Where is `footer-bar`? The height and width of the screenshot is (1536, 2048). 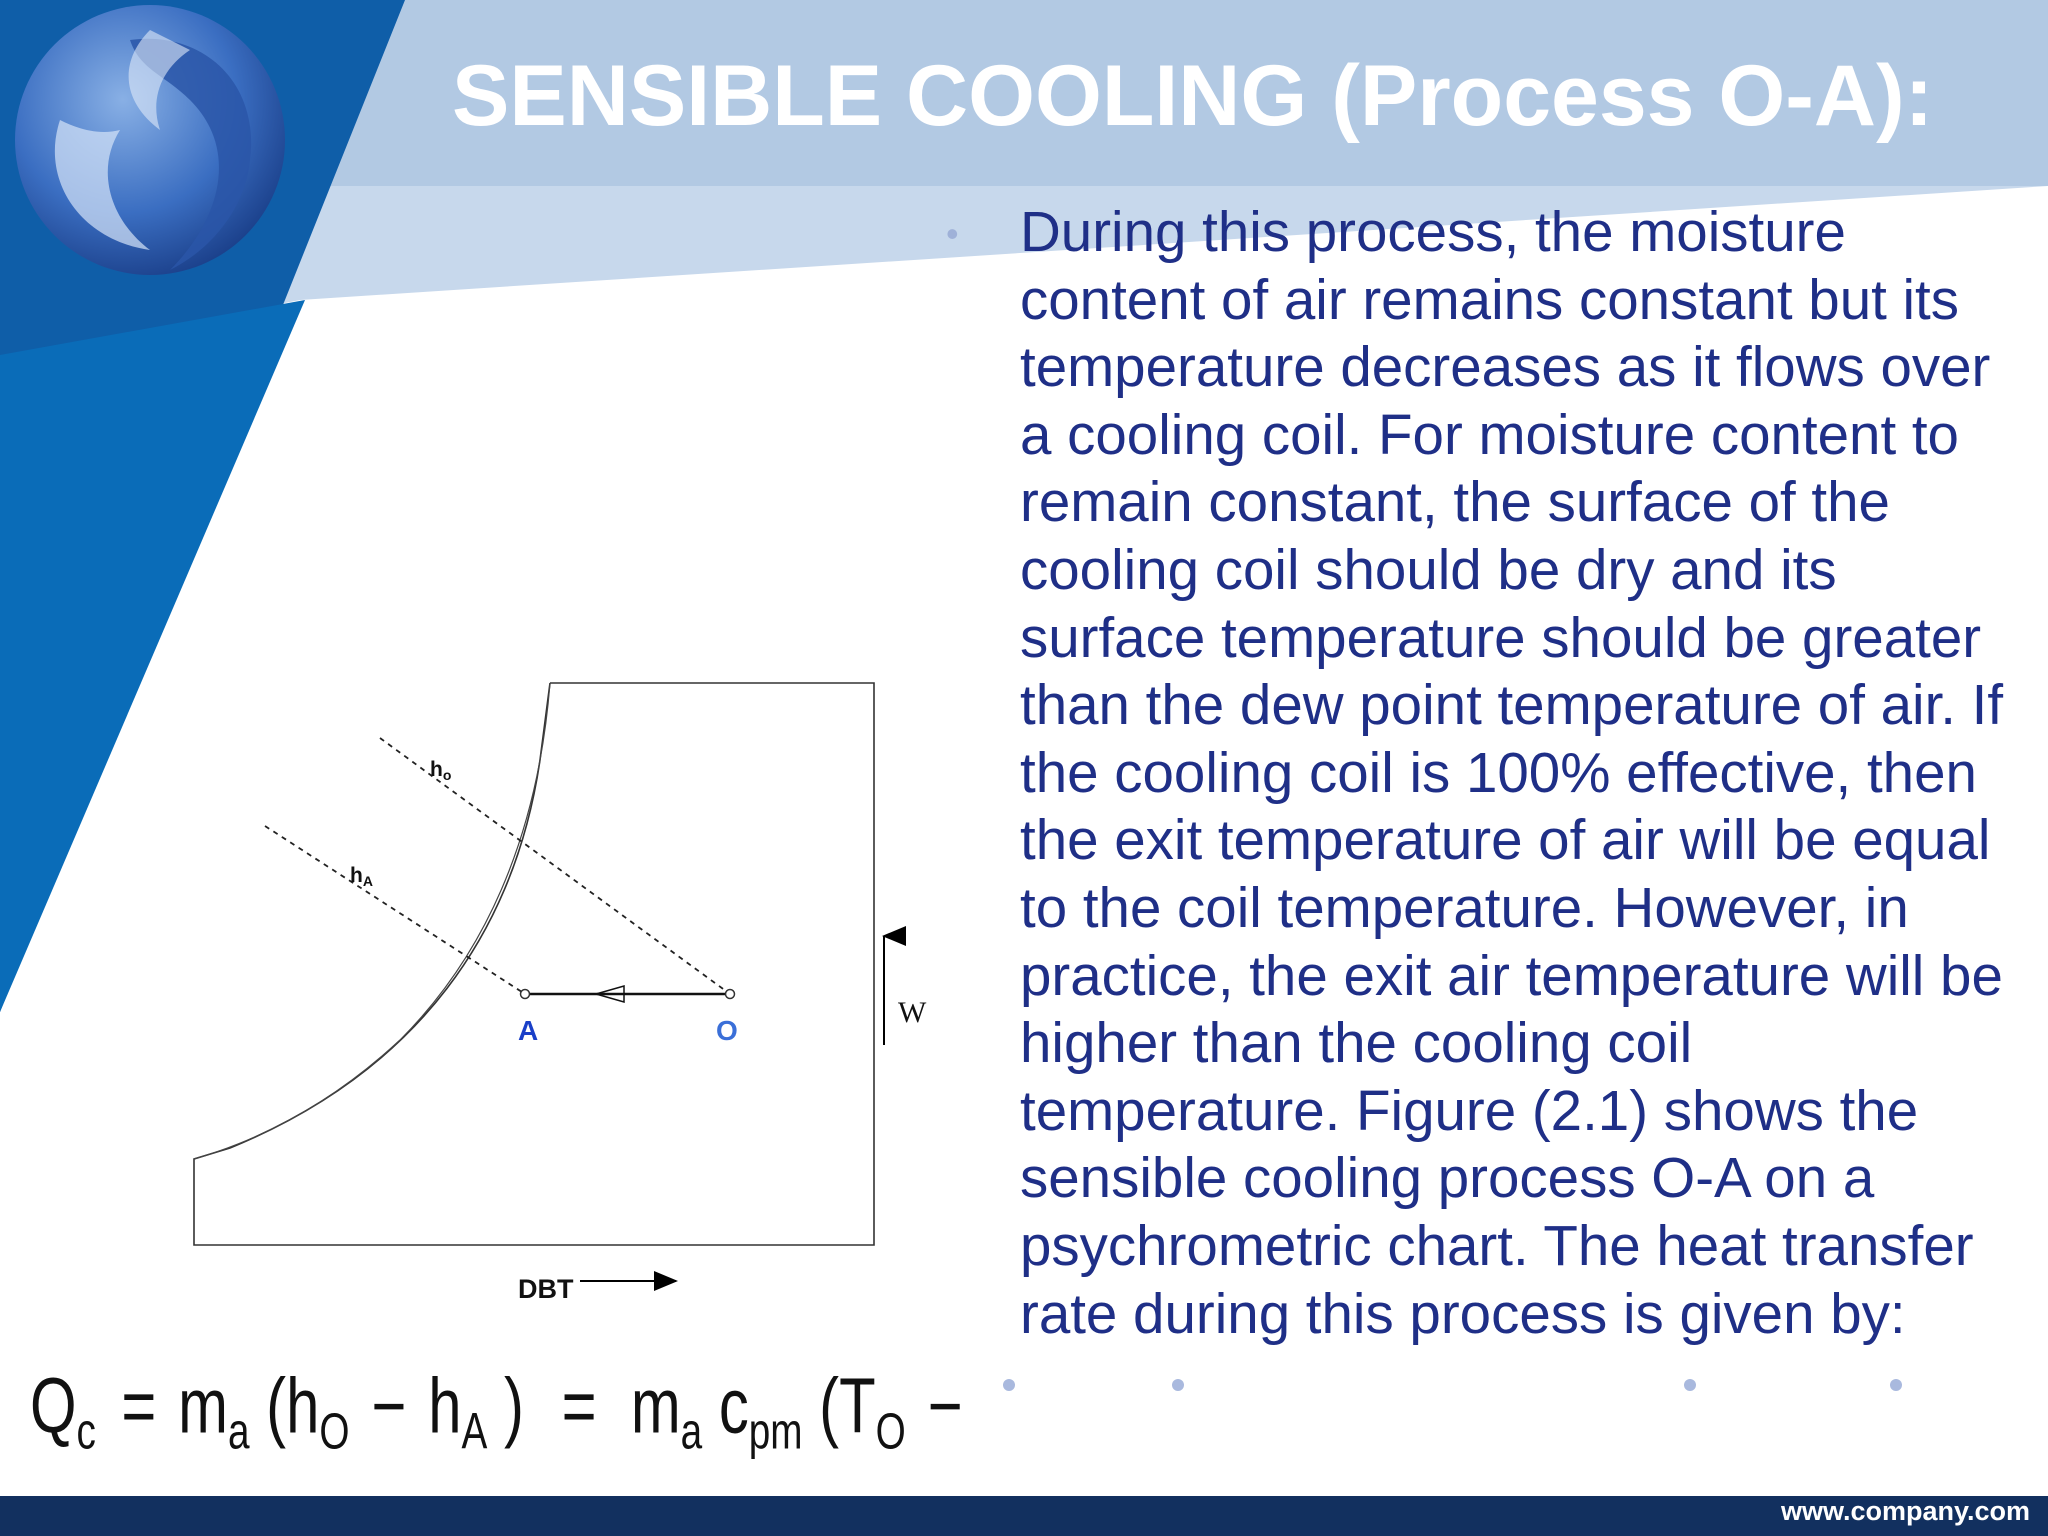
footer-bar is located at coordinates (1024, 1516).